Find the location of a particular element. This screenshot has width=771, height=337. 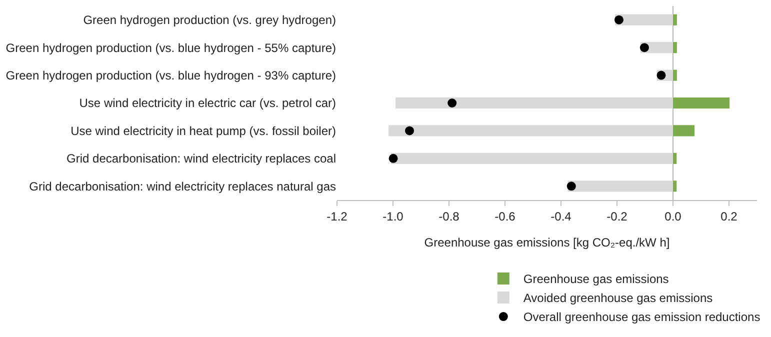

x-tick-label: -0.6 is located at coordinates (505, 216).